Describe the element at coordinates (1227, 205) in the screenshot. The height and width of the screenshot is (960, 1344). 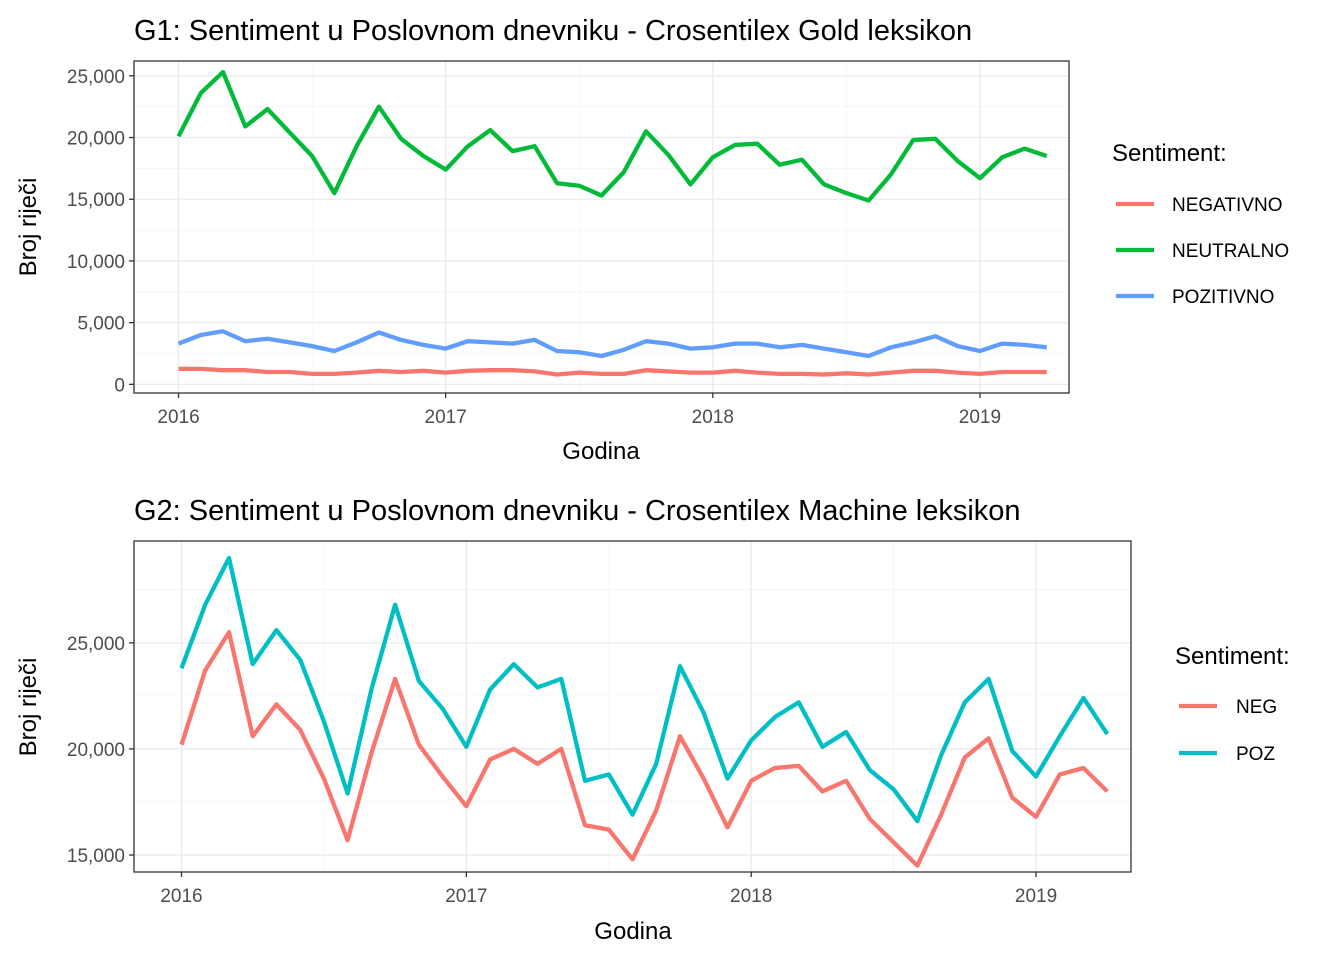
I see `legend-label: NEGATIVNO` at that location.